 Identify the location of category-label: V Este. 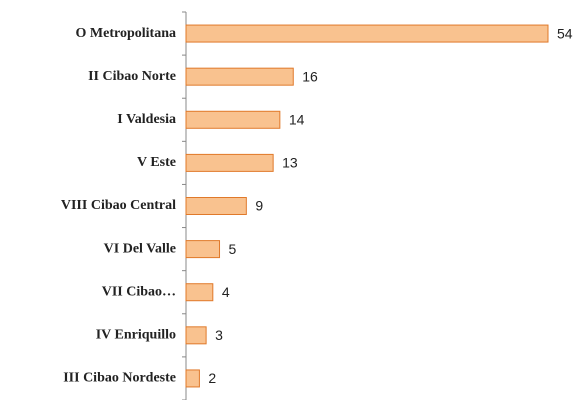
(156, 162).